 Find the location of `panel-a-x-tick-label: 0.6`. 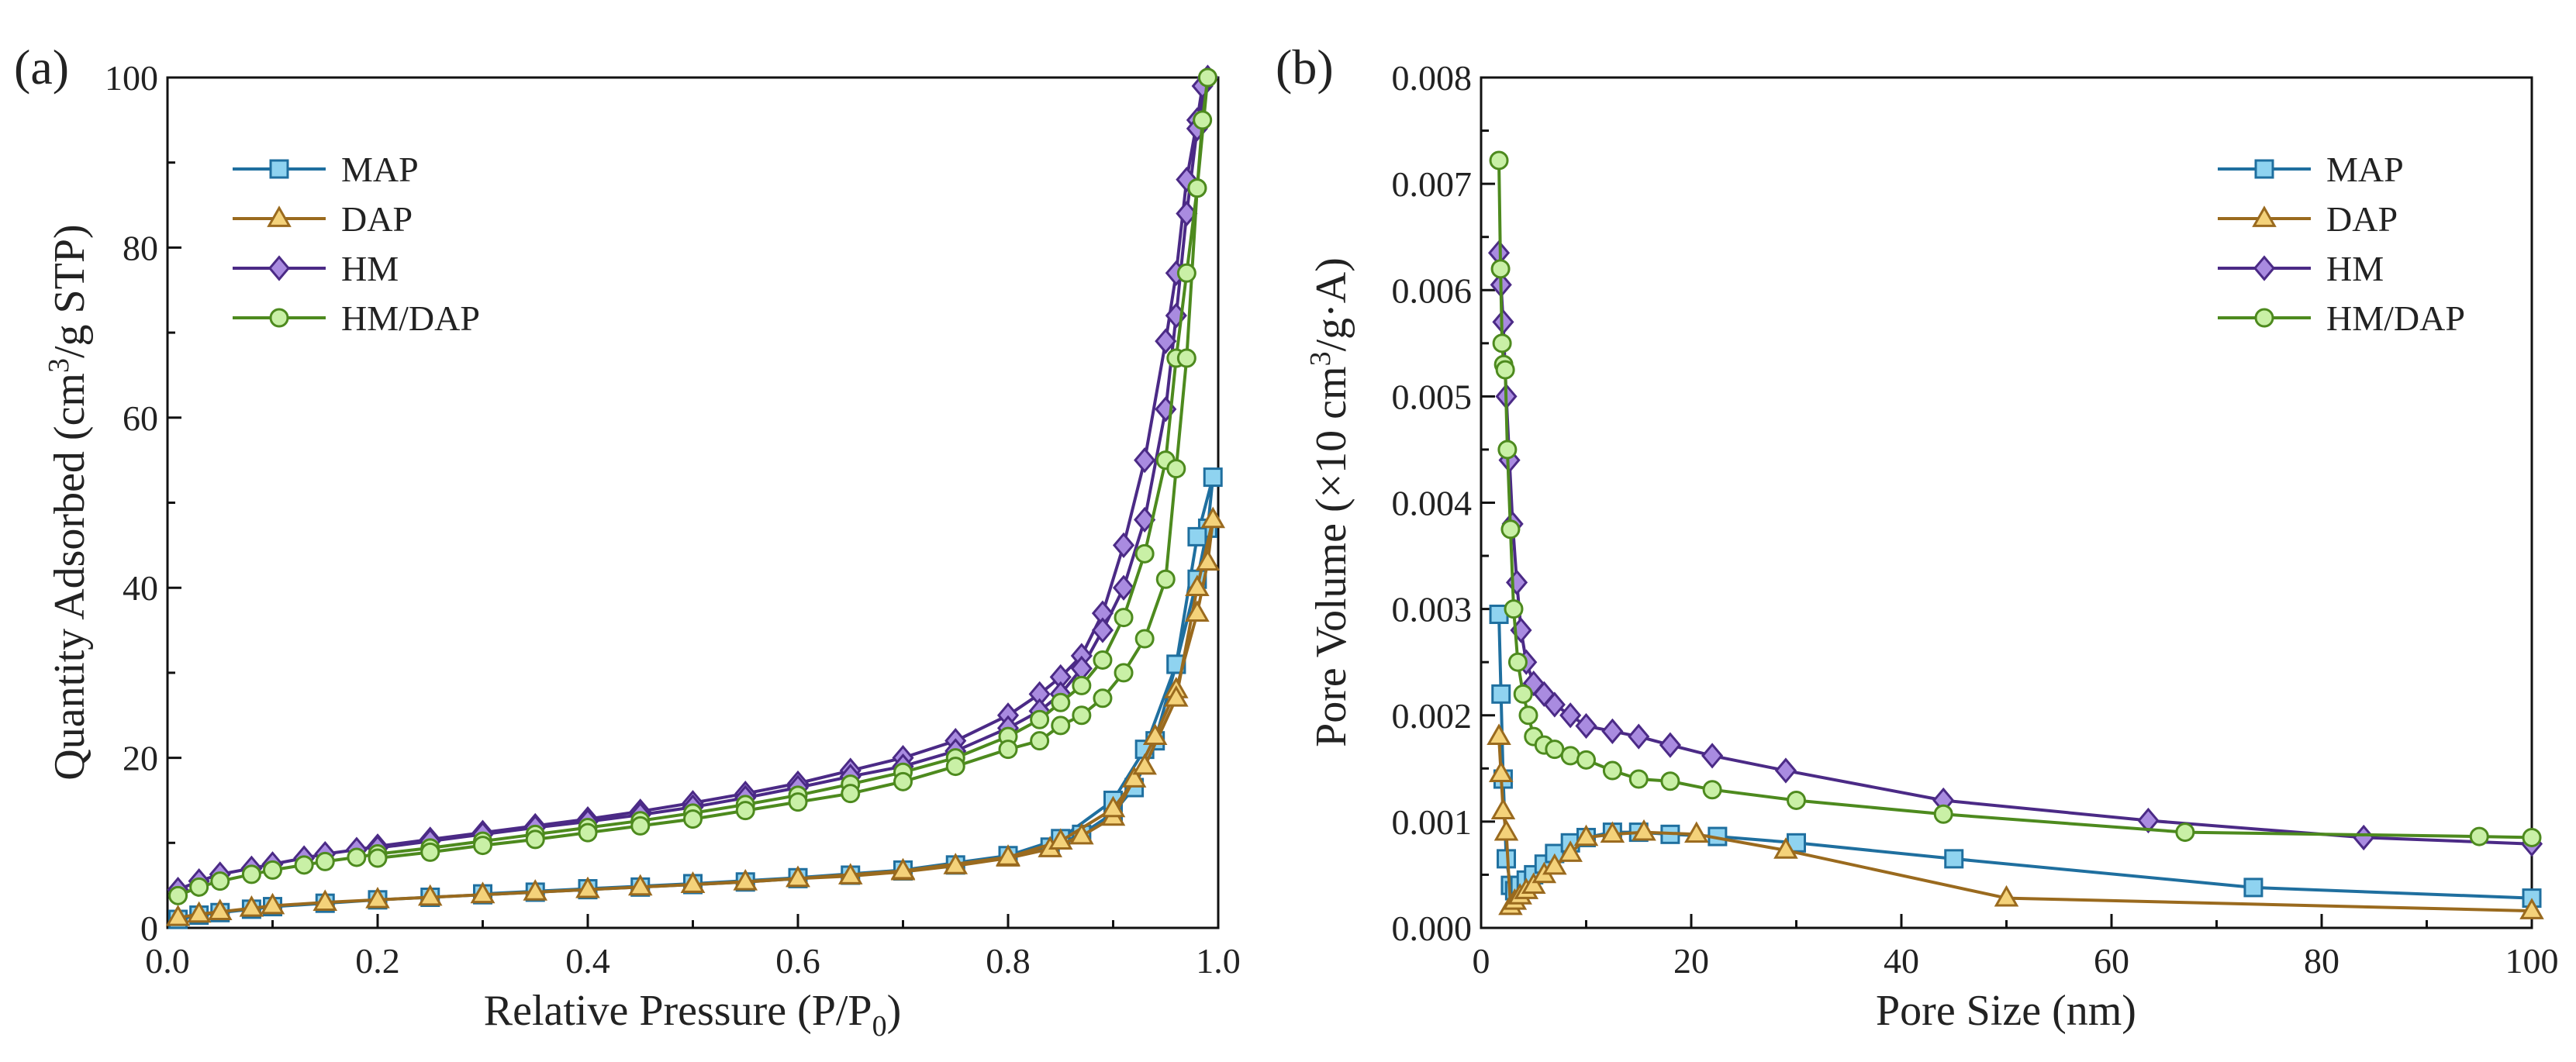

panel-a-x-tick-label: 0.6 is located at coordinates (797, 961).